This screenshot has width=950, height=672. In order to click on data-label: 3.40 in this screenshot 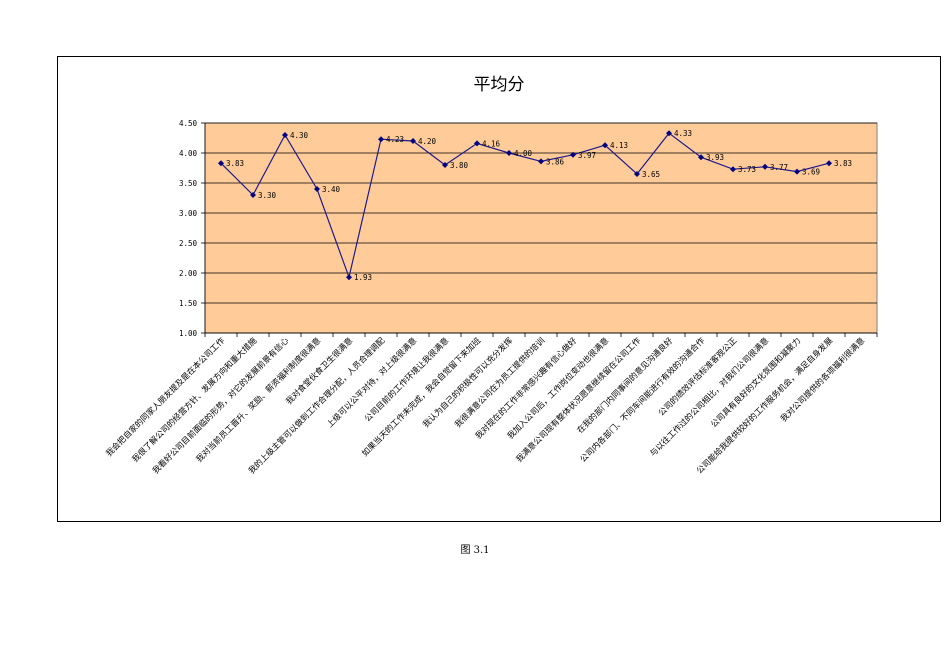, I will do `click(331, 189)`.